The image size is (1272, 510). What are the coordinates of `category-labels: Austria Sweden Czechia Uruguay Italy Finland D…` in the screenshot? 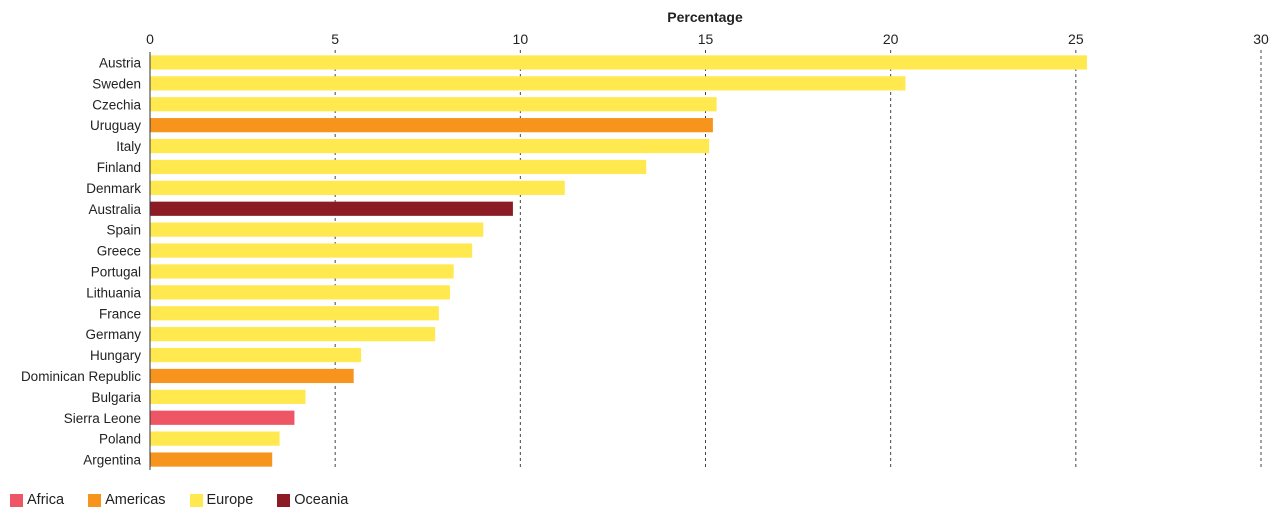 It's located at (81, 261).